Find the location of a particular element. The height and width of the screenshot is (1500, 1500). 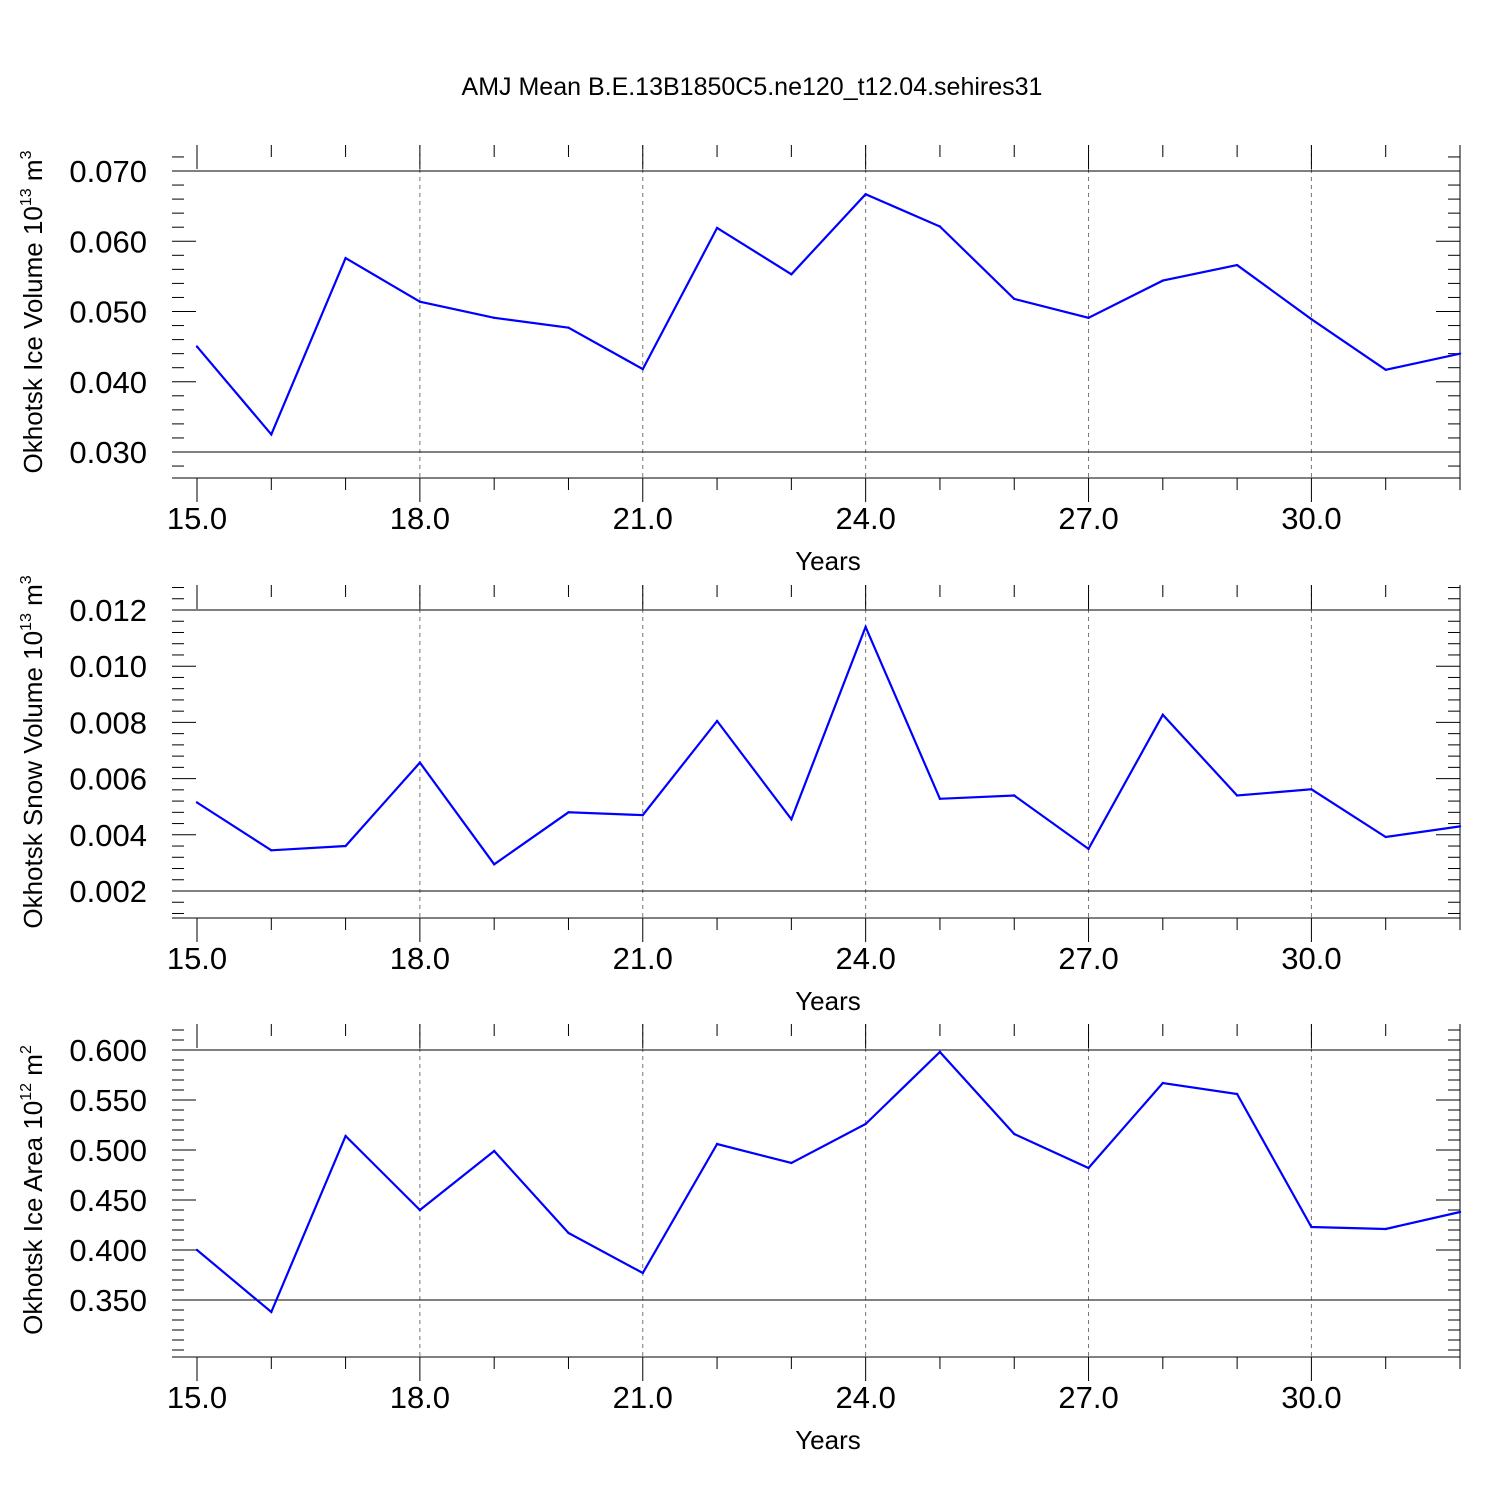

y-tick-label: 0.600 is located at coordinates (108, 1050).